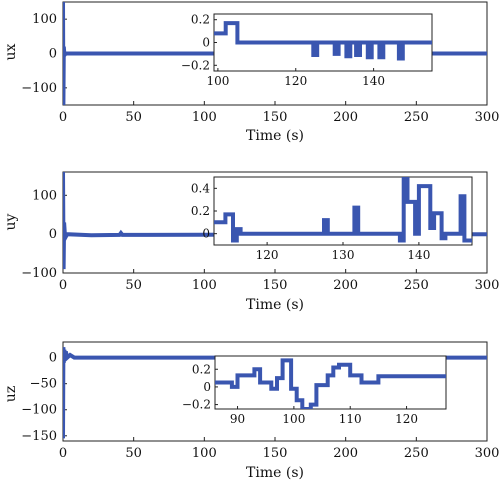 The width and height of the screenshot is (500, 493). What do you see at coordinates (237, 419) in the screenshot?
I see `inset-x-tick-label: 90` at bounding box center [237, 419].